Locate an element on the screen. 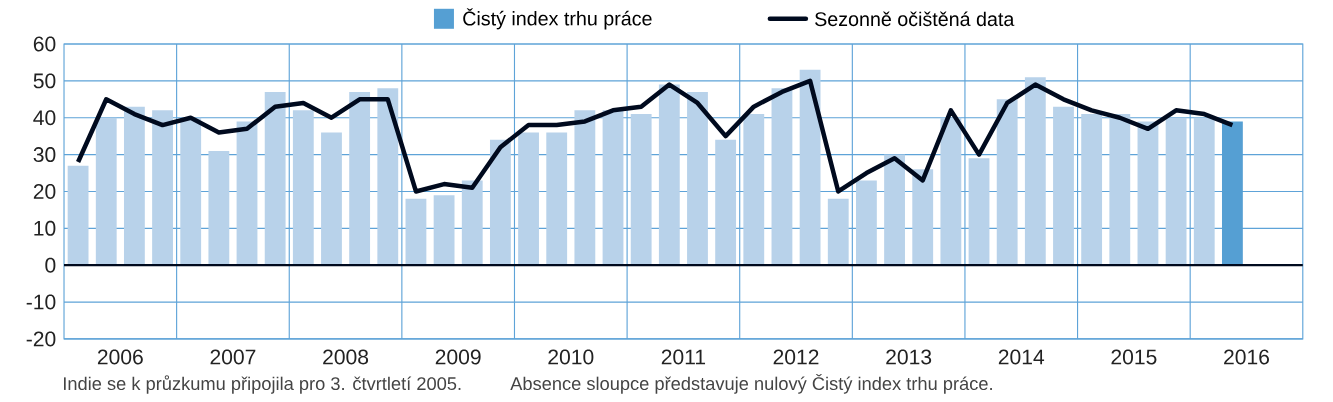  x-tick-label: 2015 is located at coordinates (1134, 357).